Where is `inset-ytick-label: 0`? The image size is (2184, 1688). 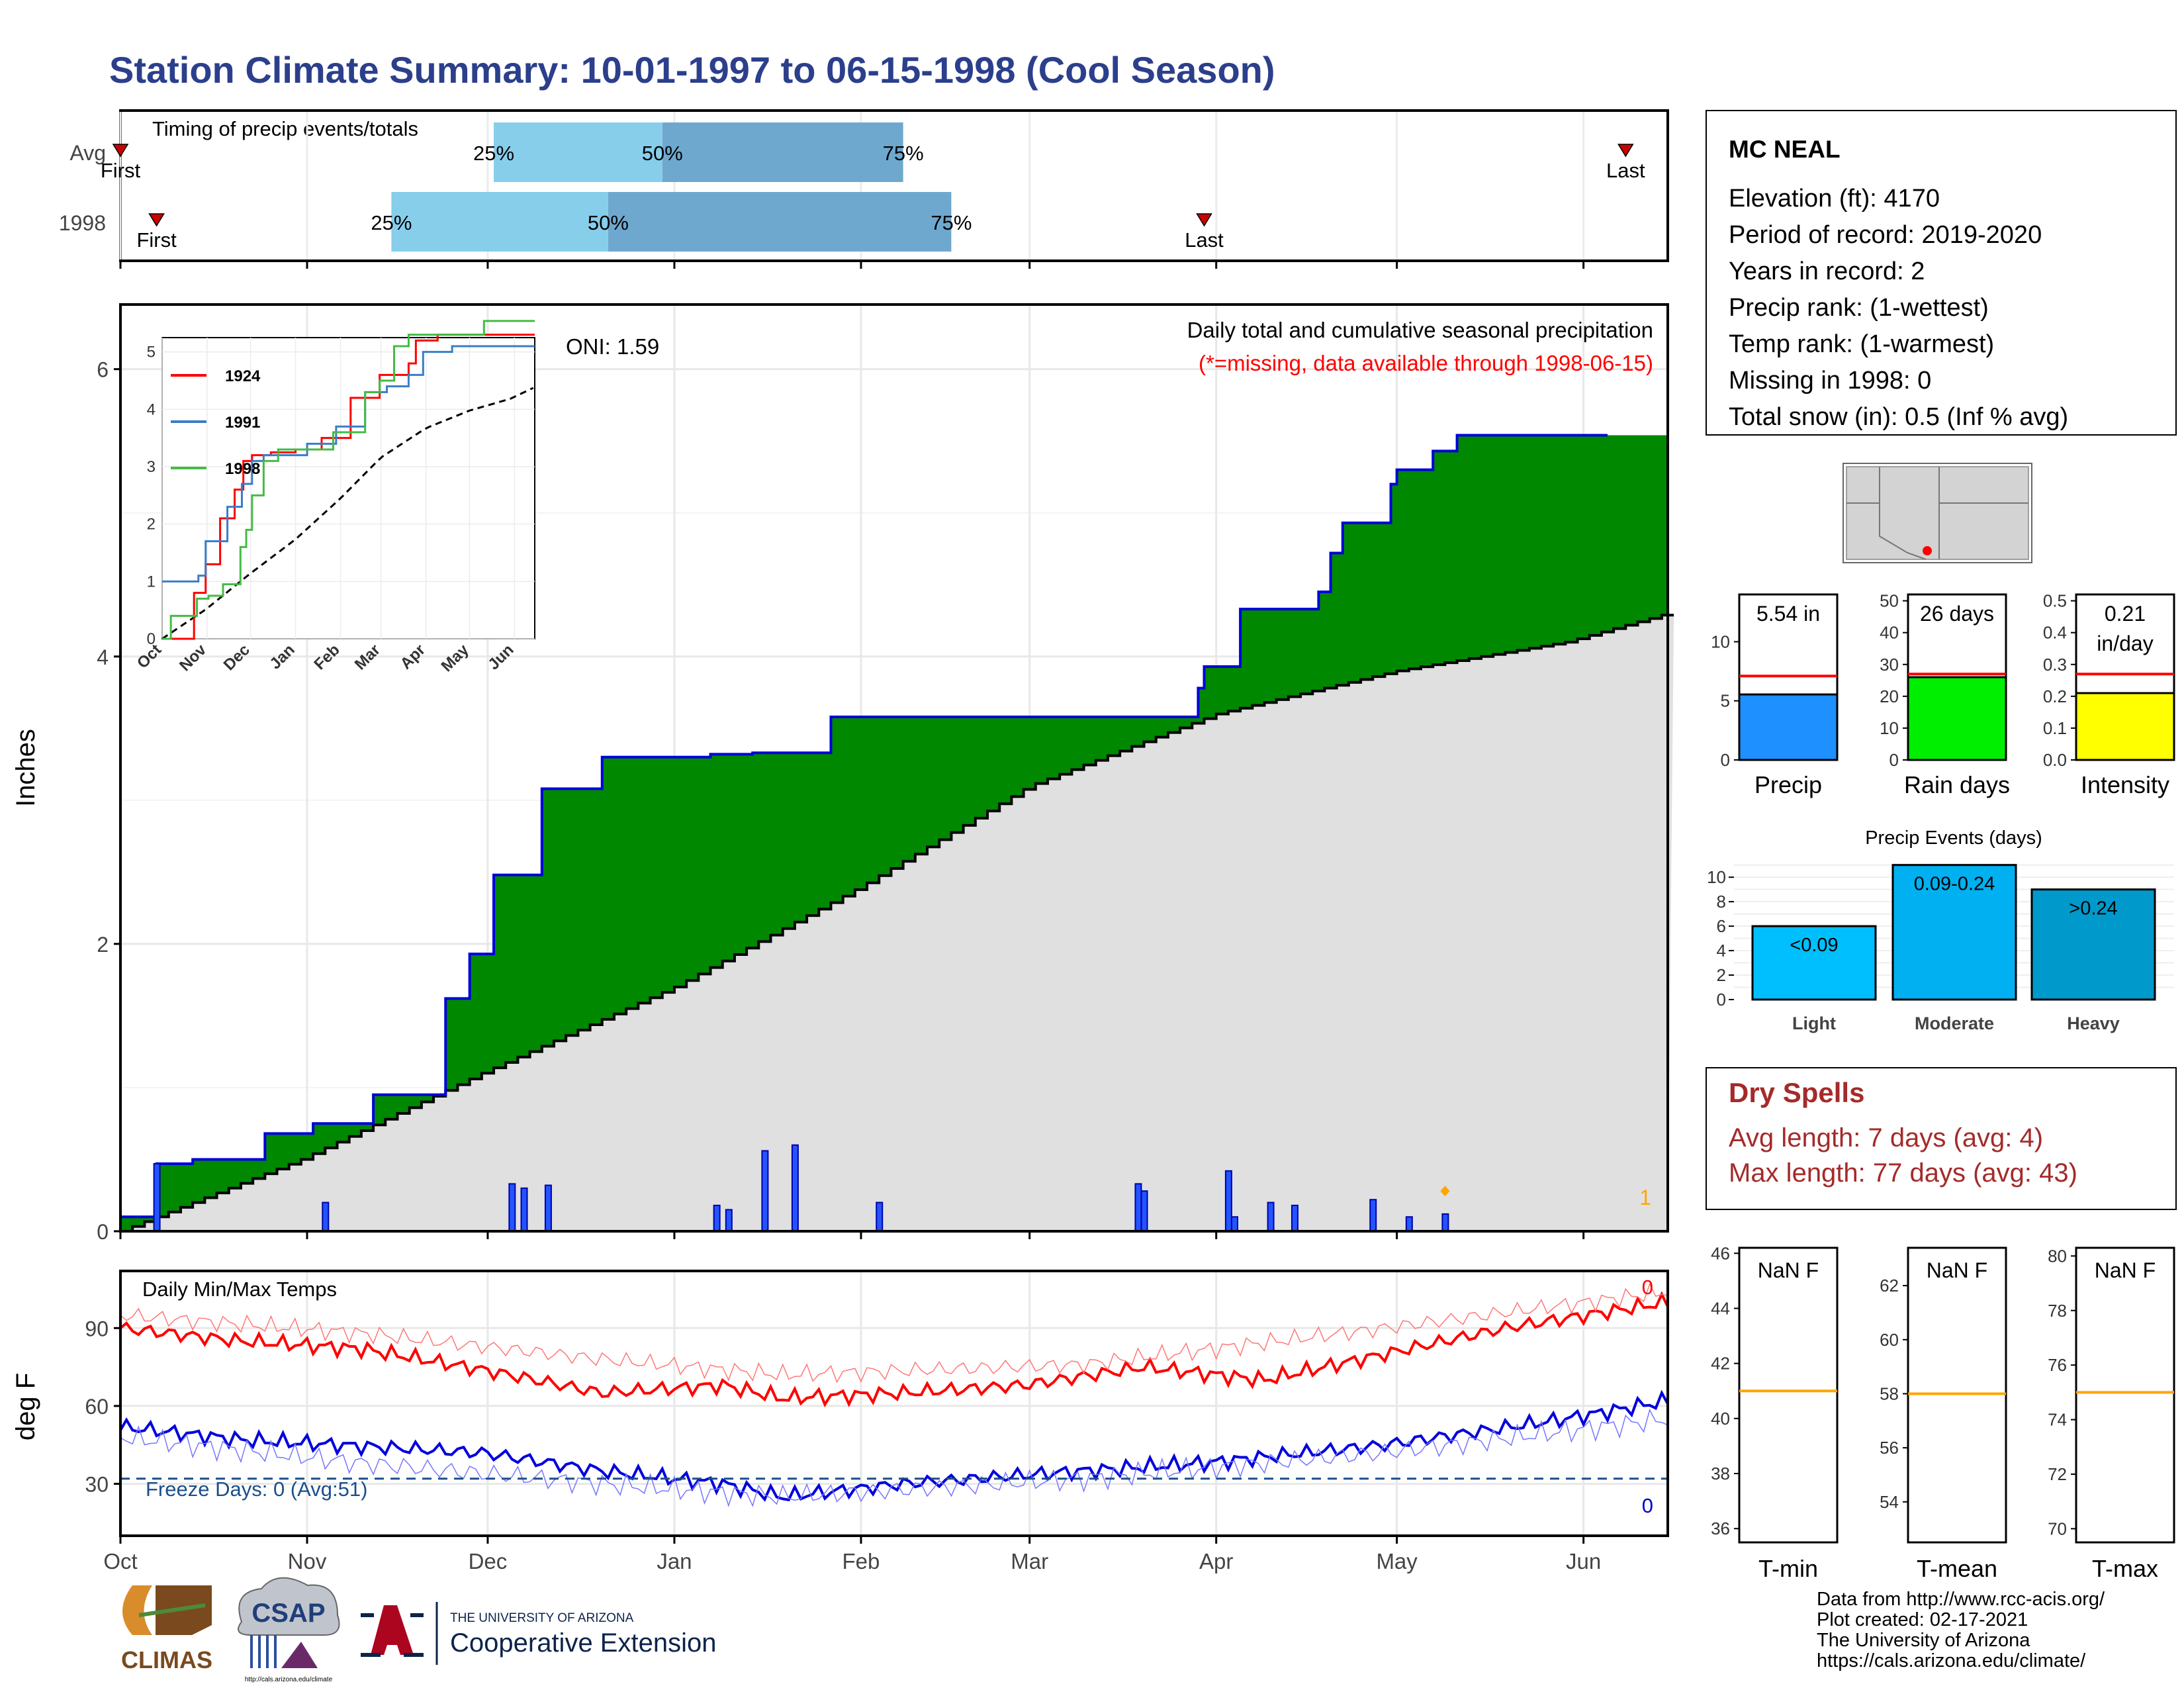
inset-ytick-label: 0 is located at coordinates (151, 639).